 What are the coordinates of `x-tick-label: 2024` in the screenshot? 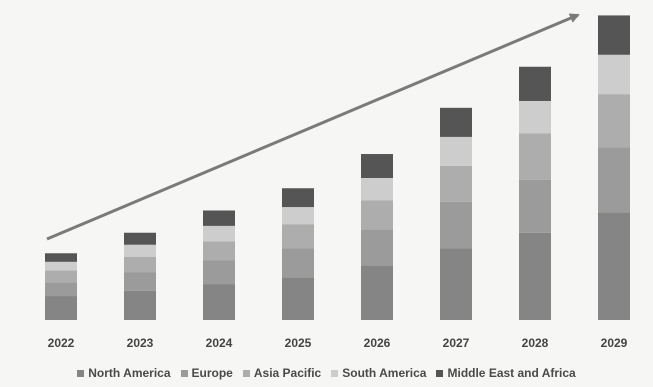 It's located at (219, 343).